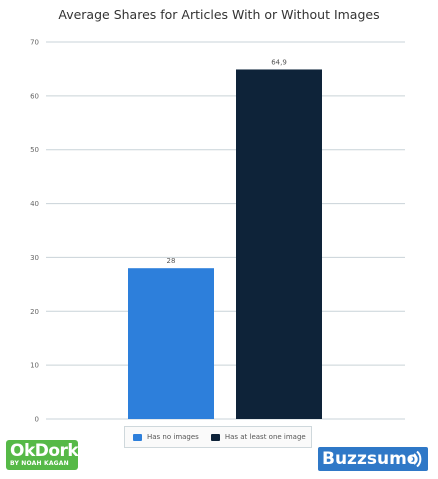 This screenshot has width=438, height=479. What do you see at coordinates (37, 420) in the screenshot?
I see `y-tick-label: 0` at bounding box center [37, 420].